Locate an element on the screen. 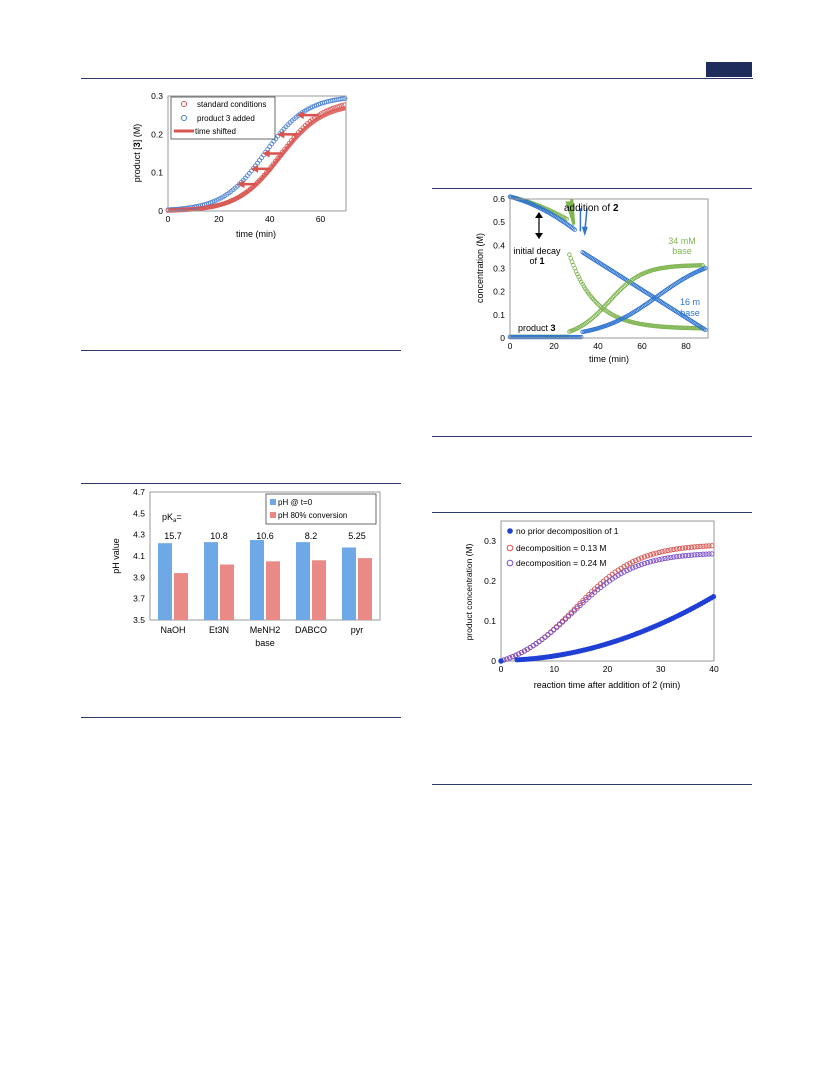 The width and height of the screenshot is (833, 1091). fig-b-ytick: 0.5 is located at coordinates (499, 222).